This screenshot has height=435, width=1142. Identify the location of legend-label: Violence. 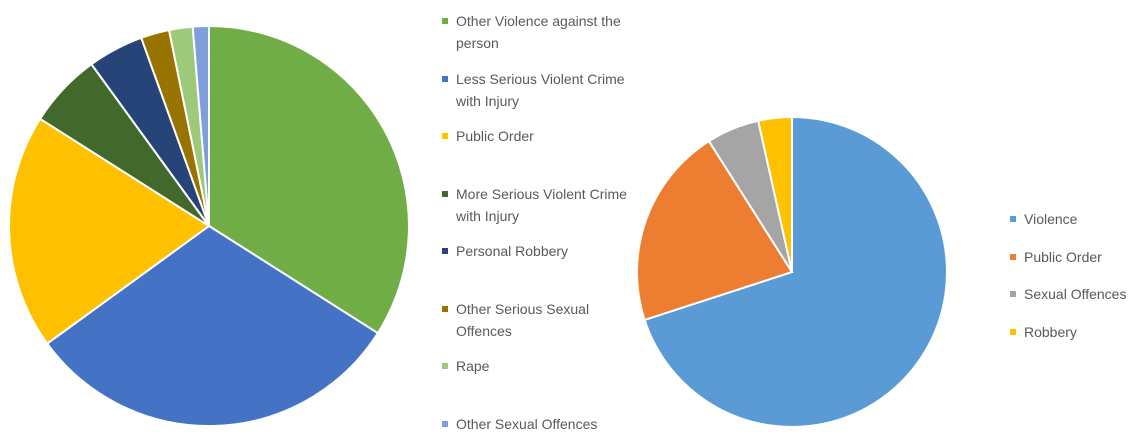
(1051, 219).